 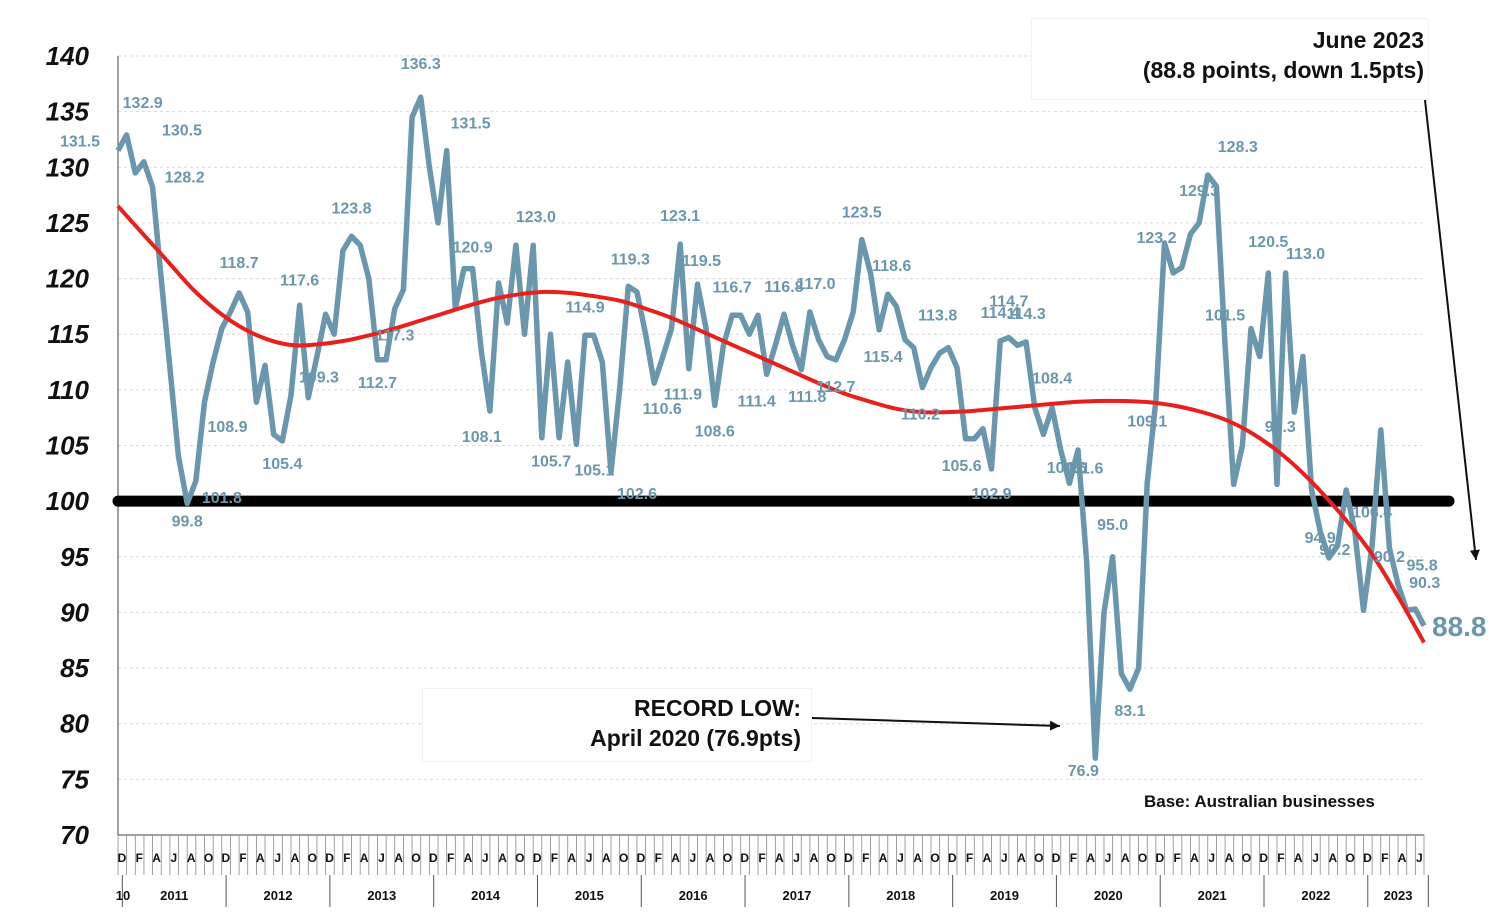 I want to click on year-label: 2016, so click(x=693, y=895).